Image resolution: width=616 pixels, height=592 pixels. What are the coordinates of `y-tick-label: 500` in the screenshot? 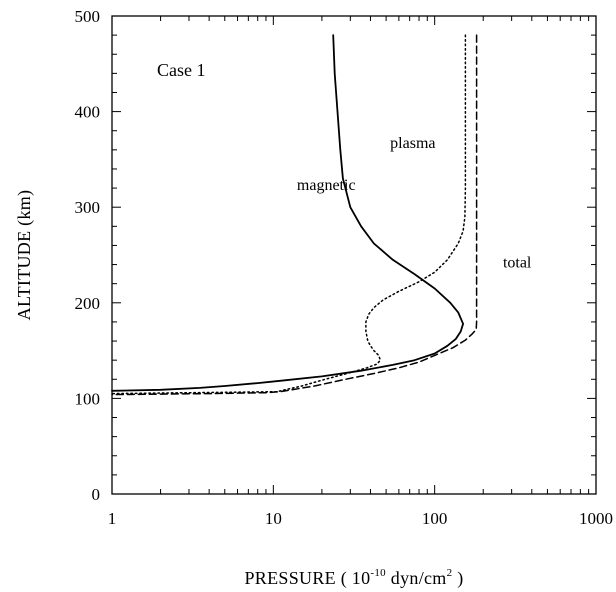 It's located at (88, 16).